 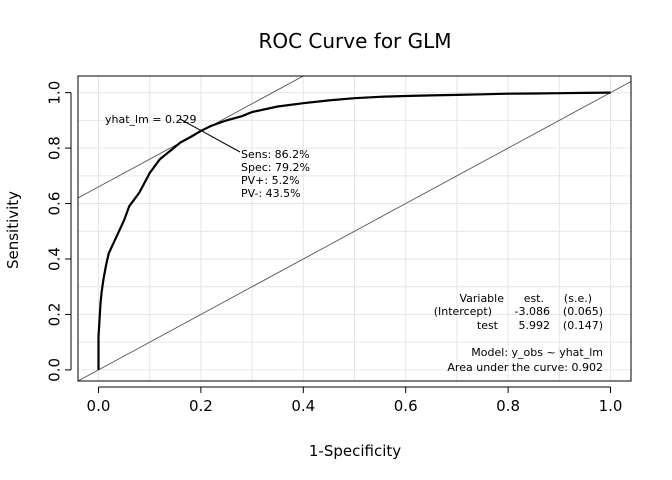 I want to click on pvneg-label: PV-: 43.5%, so click(x=271, y=193).